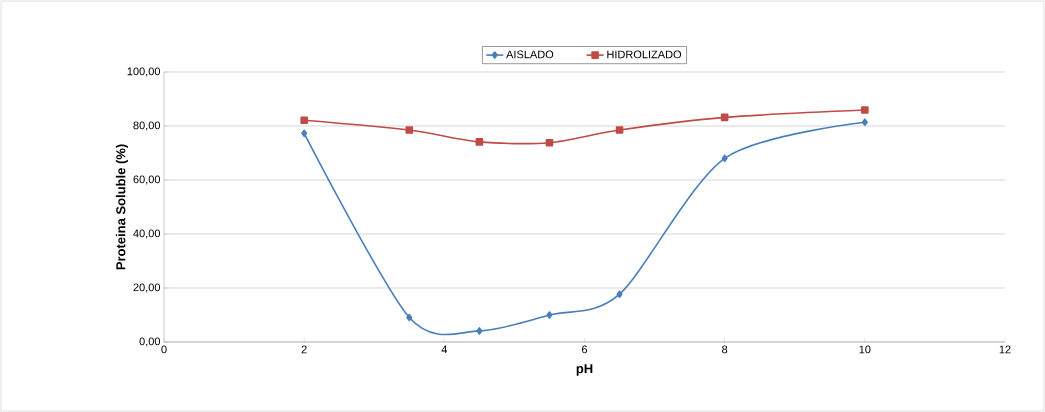  I want to click on x-tick-label: 2, so click(304, 349).